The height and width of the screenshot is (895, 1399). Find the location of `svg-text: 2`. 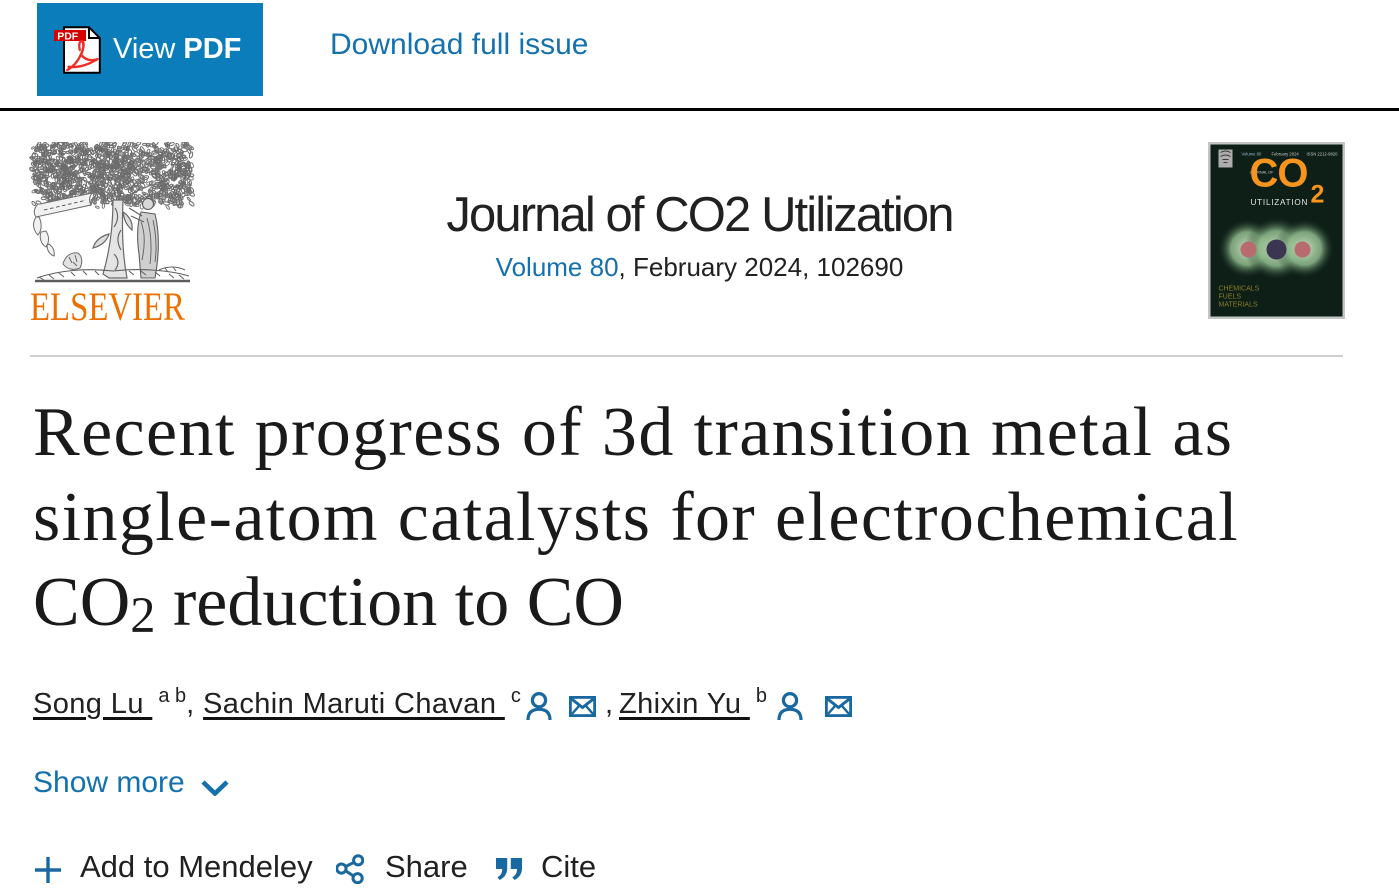

svg-text: 2 is located at coordinates (1318, 195).